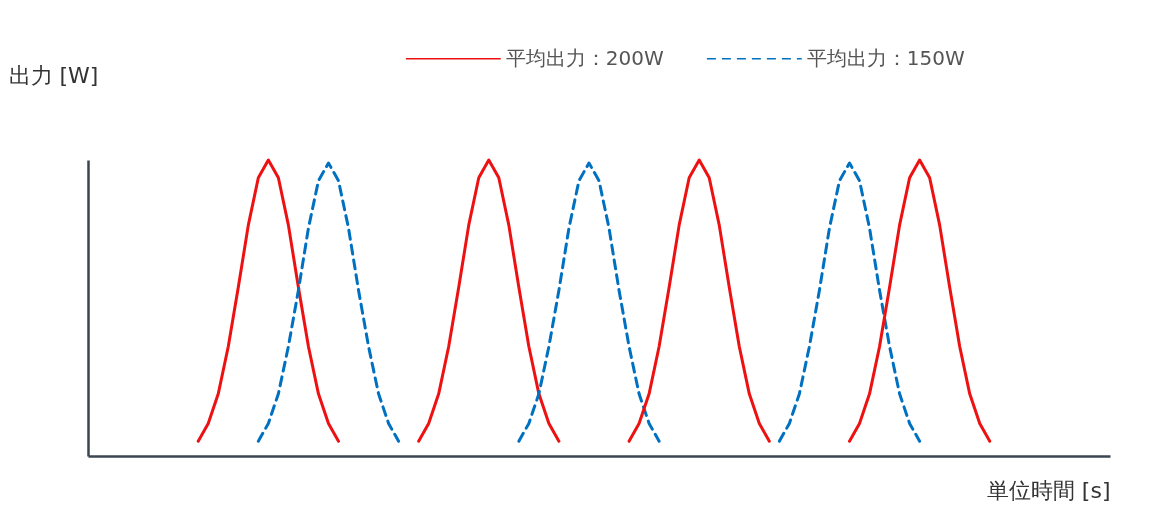 This screenshot has height=509, width=1176. I want to click on legend-label: 平均出力：150W, so click(885, 57).